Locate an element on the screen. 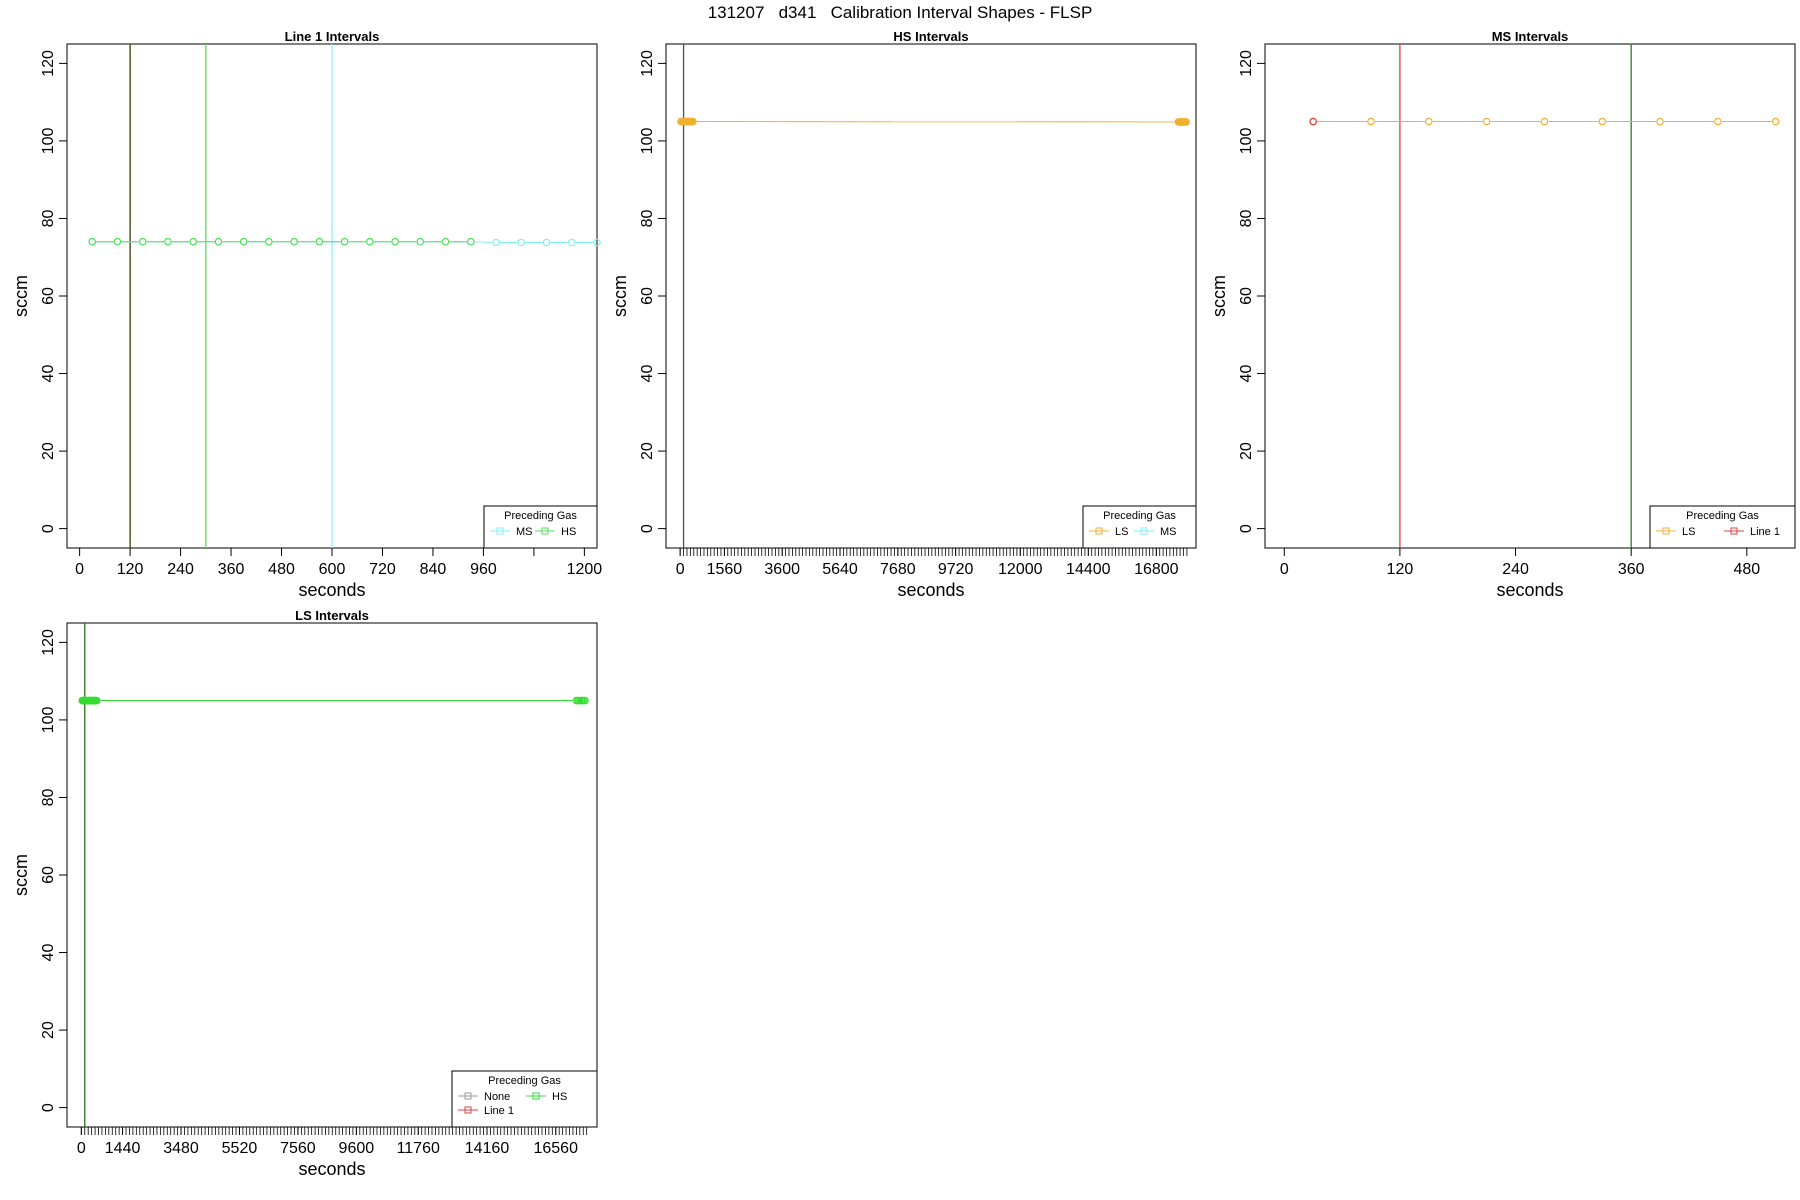  plot-frame is located at coordinates (931, 296).